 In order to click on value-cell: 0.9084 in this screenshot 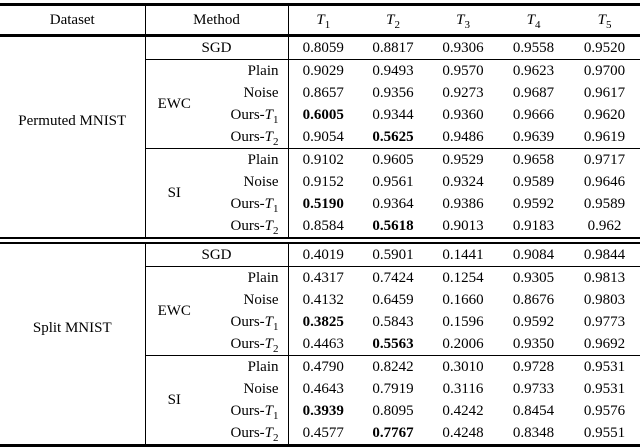, I will do `click(534, 252)`.